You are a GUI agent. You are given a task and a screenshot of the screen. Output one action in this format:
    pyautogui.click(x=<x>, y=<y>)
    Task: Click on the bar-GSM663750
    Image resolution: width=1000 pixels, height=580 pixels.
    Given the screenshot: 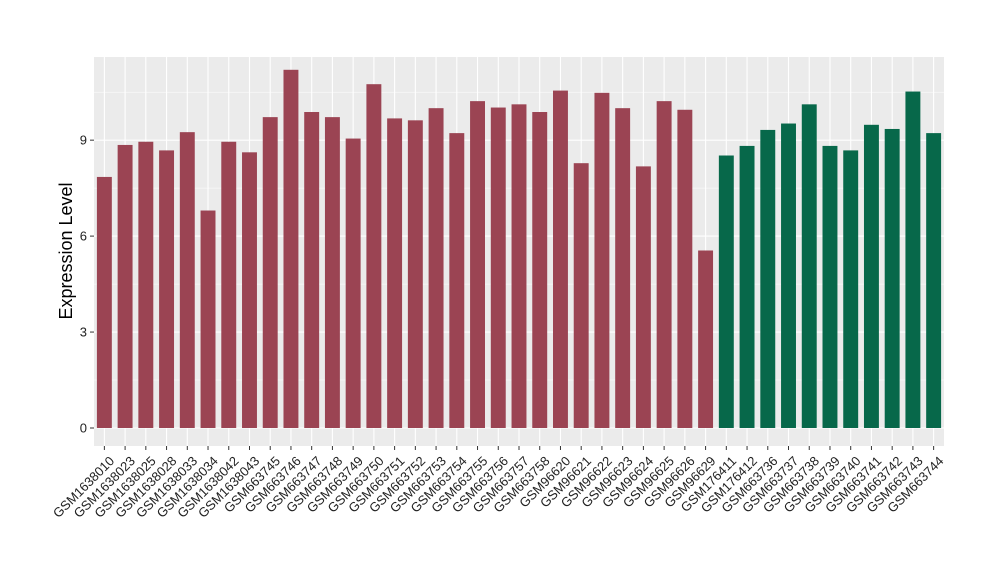 What is the action you would take?
    pyautogui.click(x=374, y=256)
    